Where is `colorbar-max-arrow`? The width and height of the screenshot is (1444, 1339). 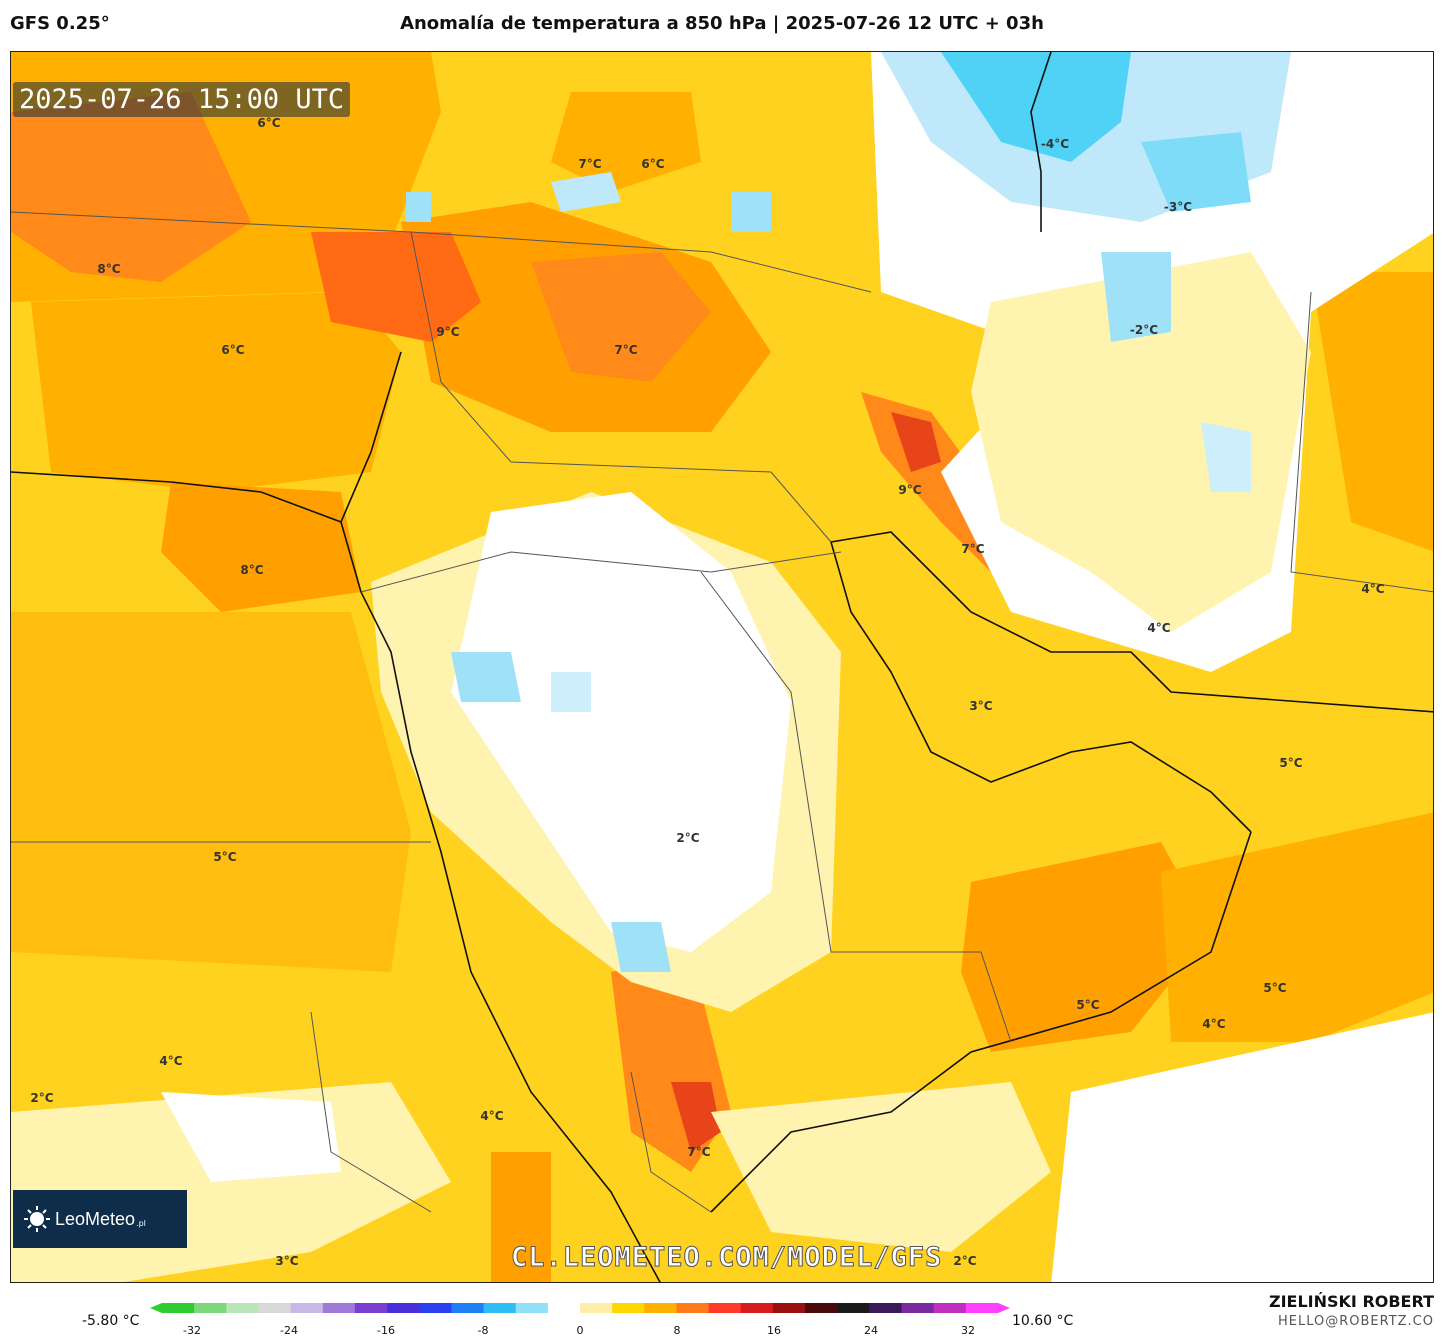 colorbar-max-arrow is located at coordinates (1004, 1308).